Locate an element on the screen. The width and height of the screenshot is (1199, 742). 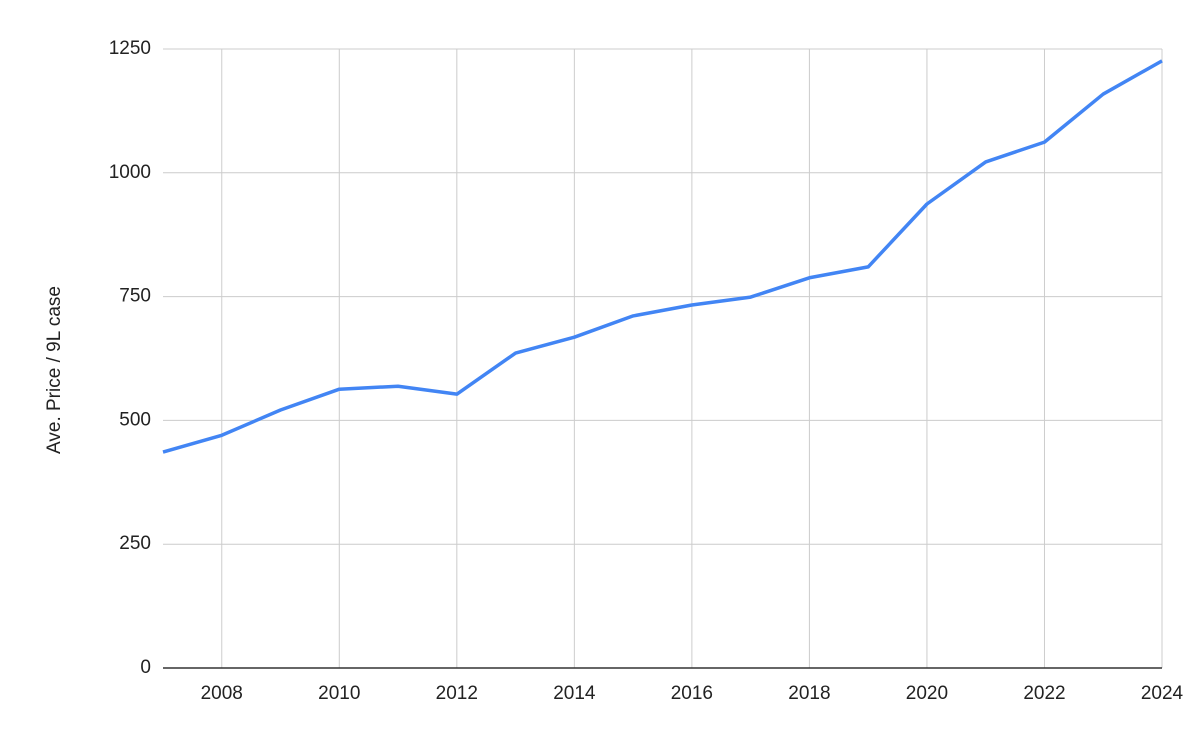
x-tick-label: 2010 is located at coordinates (339, 693).